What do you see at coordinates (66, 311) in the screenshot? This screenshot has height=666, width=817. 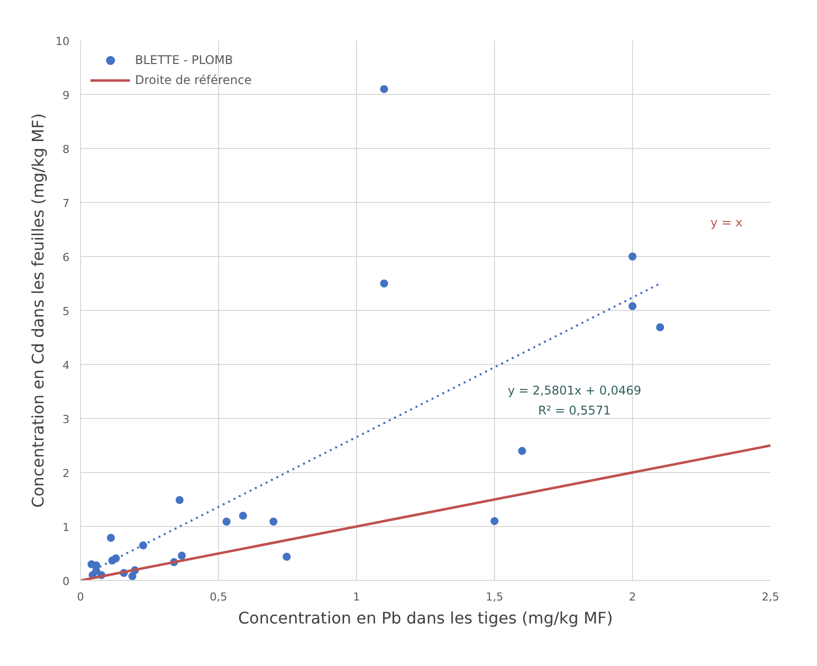 I see `y-tick-label: 5` at bounding box center [66, 311].